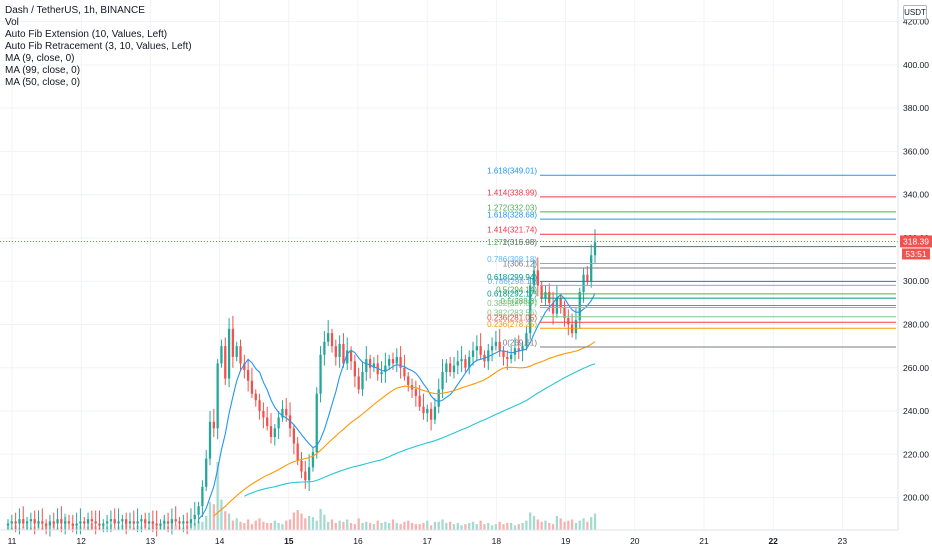 This screenshot has height=550, width=932. What do you see at coordinates (220, 541) in the screenshot?
I see `time-tick-label: 14` at bounding box center [220, 541].